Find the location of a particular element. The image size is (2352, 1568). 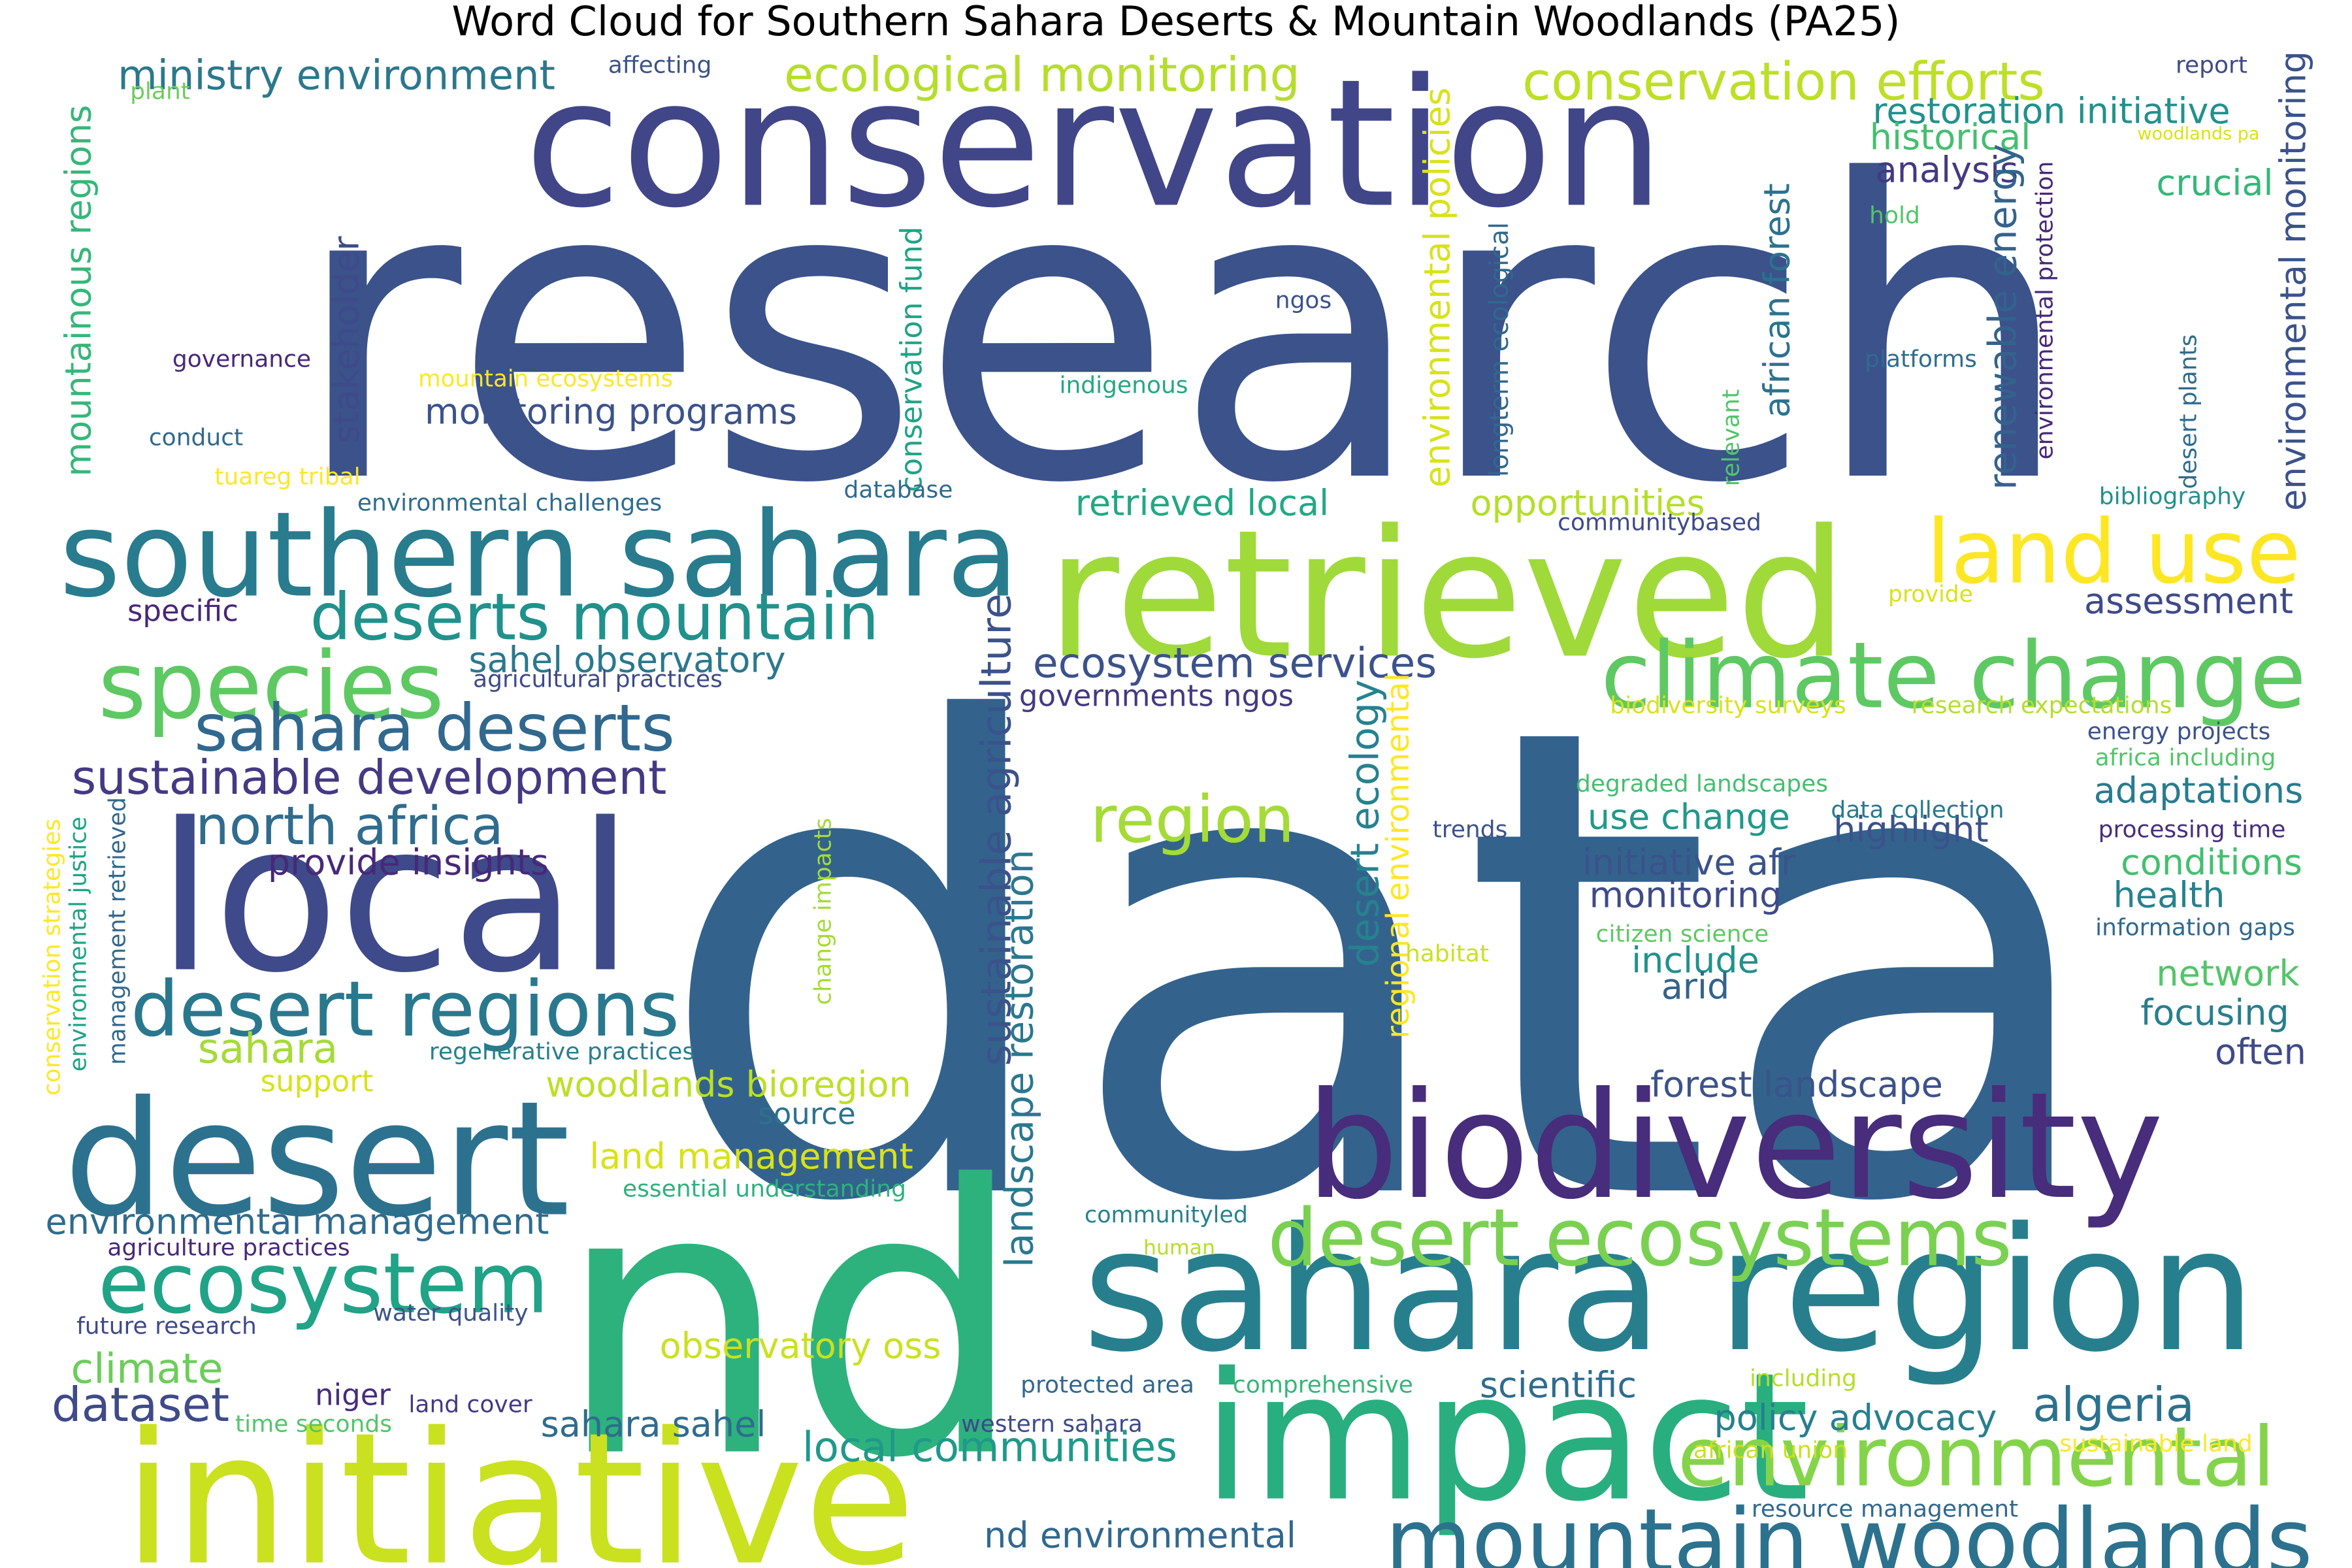

word-sustainable-land: sustainable land is located at coordinates (2156, 1444).